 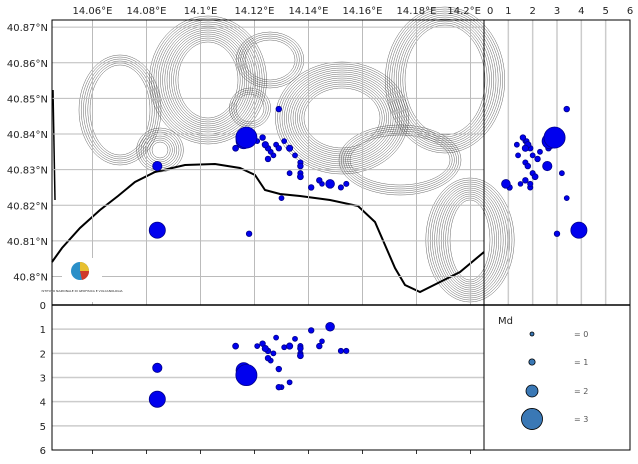 What do you see at coordinates (543, 373) in the screenshot?
I see `magnitude-legend: Md = 0 = 1 = 2 = 3` at bounding box center [543, 373].